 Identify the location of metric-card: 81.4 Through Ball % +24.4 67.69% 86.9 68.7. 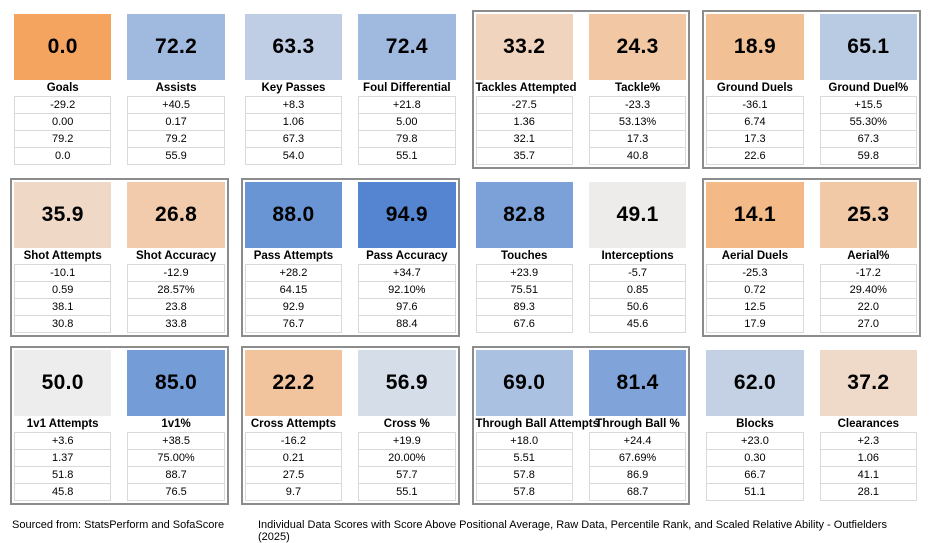
(637, 425).